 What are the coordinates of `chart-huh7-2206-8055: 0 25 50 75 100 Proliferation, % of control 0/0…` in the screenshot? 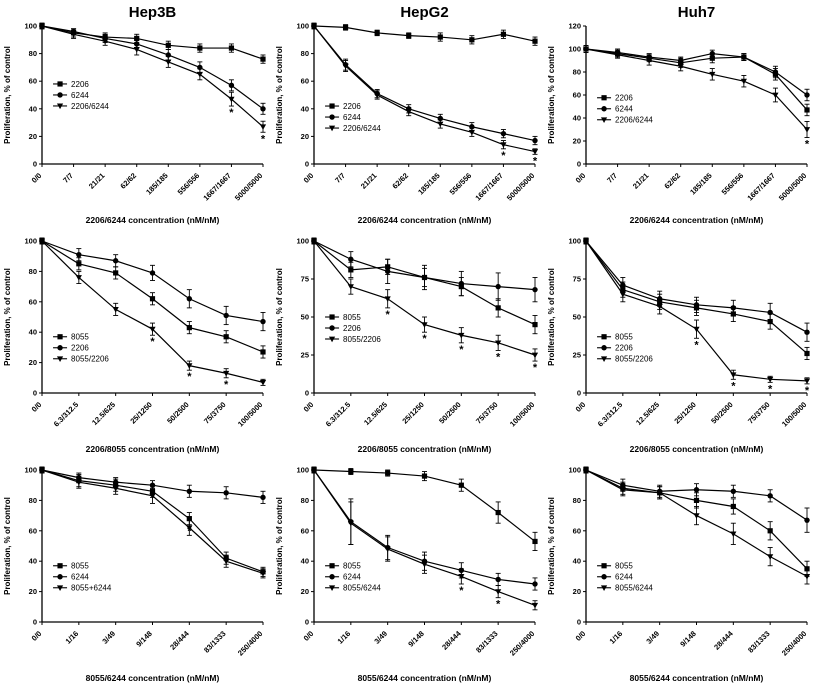 It's located at (679, 343).